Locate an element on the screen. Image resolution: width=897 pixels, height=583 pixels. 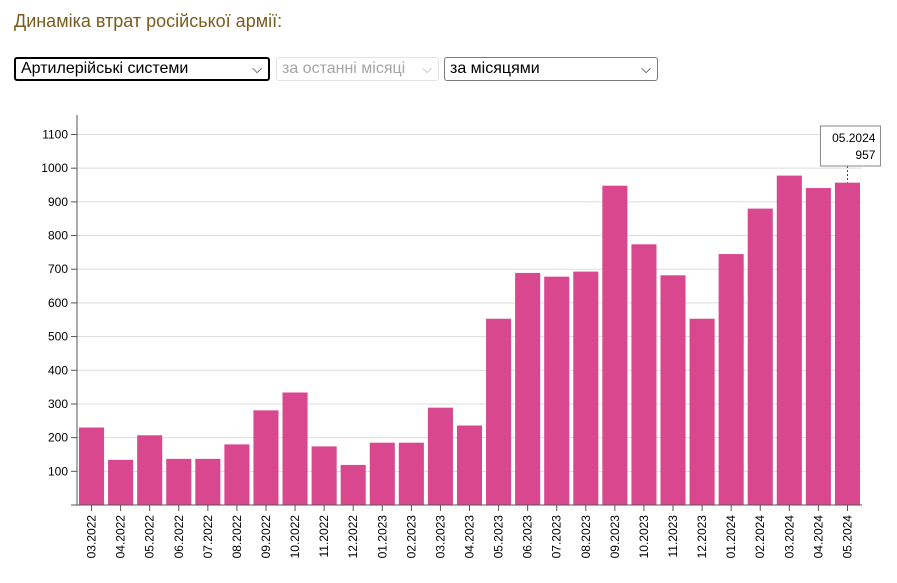
y-axis-ticks: 100 200 300 400 500 600 700 800 900 1000 1100 is located at coordinates (59, 303).